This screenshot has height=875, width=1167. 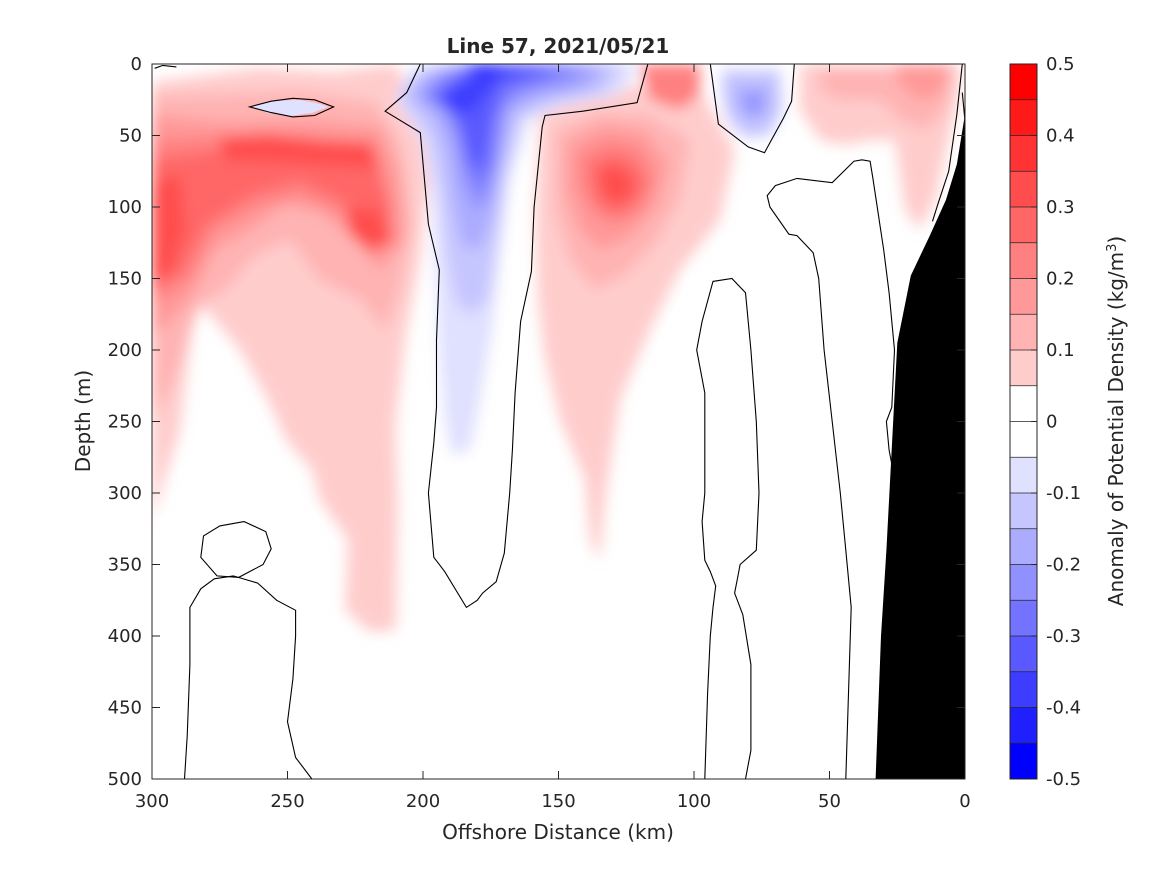 I want to click on colorbar-label-superscript: 3, so click(x=1112, y=248).